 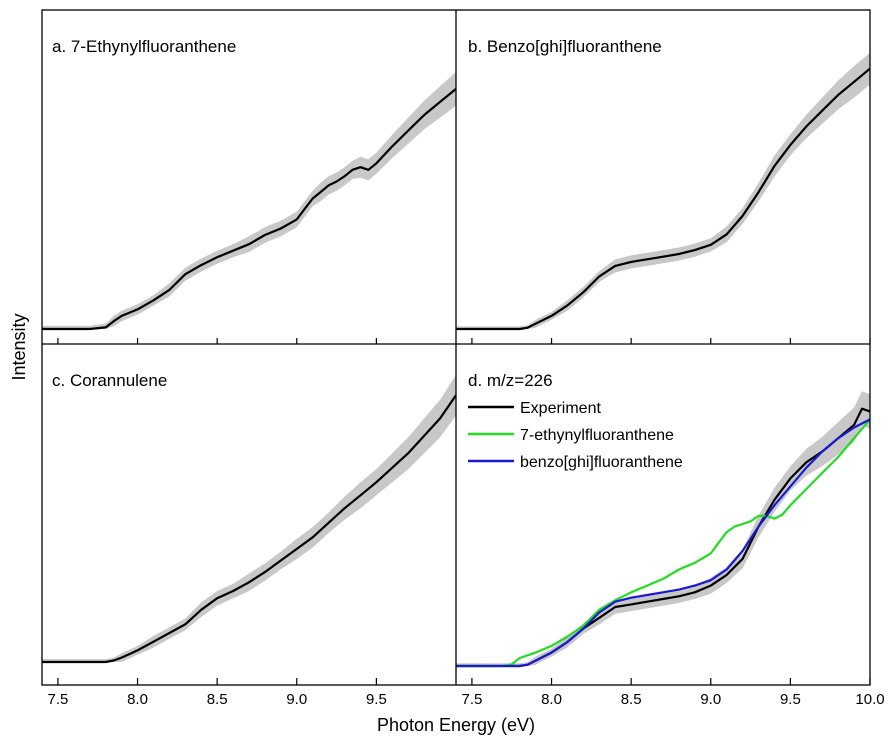 What do you see at coordinates (510, 380) in the screenshot?
I see `panel-d-title: d. m/z=226` at bounding box center [510, 380].